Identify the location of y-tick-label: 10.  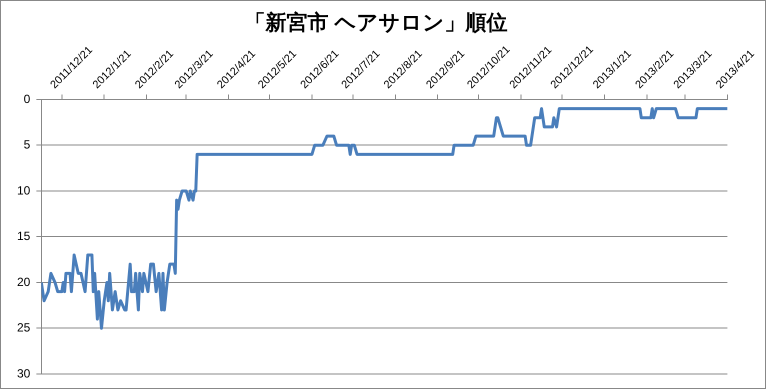
(23, 190).